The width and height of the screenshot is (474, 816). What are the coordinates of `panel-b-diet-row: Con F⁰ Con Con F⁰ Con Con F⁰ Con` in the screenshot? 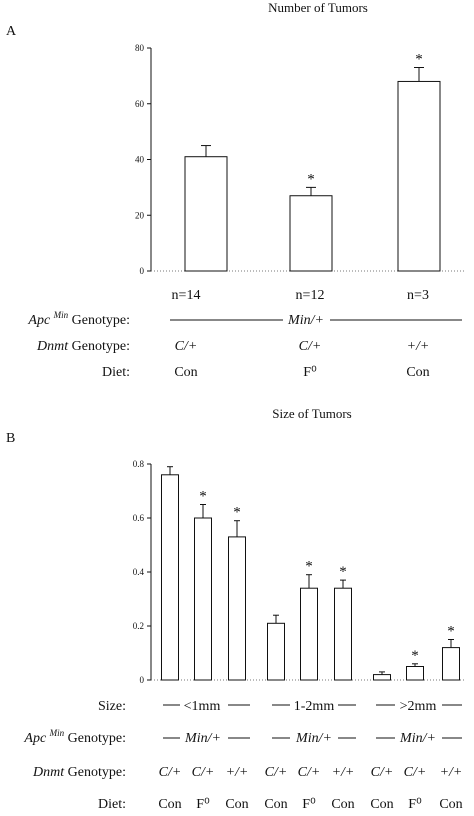 It's located at (310, 804).